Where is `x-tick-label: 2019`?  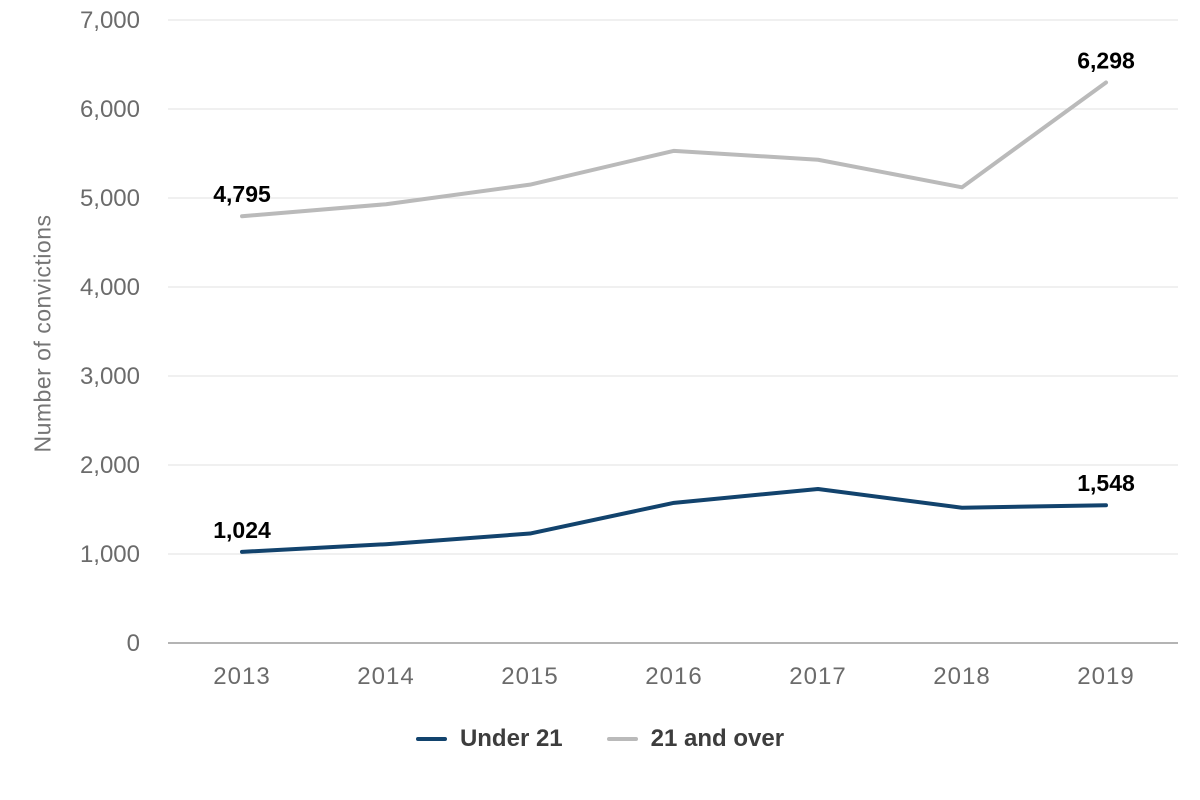 x-tick-label: 2019 is located at coordinates (1105, 676).